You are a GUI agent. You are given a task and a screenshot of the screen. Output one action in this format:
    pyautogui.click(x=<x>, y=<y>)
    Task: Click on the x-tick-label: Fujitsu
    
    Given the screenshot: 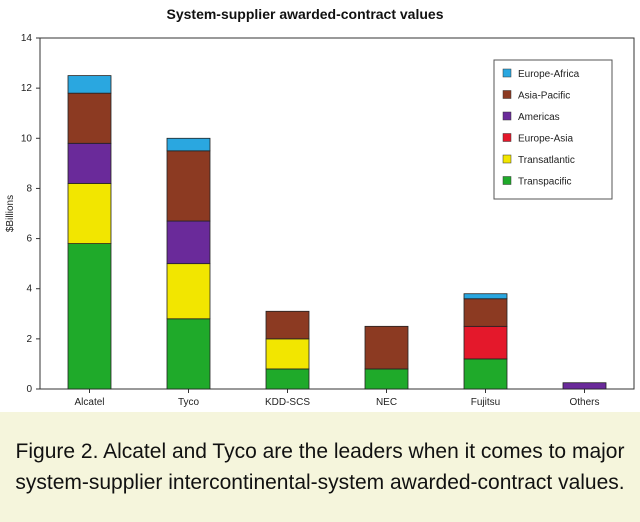 What is the action you would take?
    pyautogui.click(x=485, y=402)
    